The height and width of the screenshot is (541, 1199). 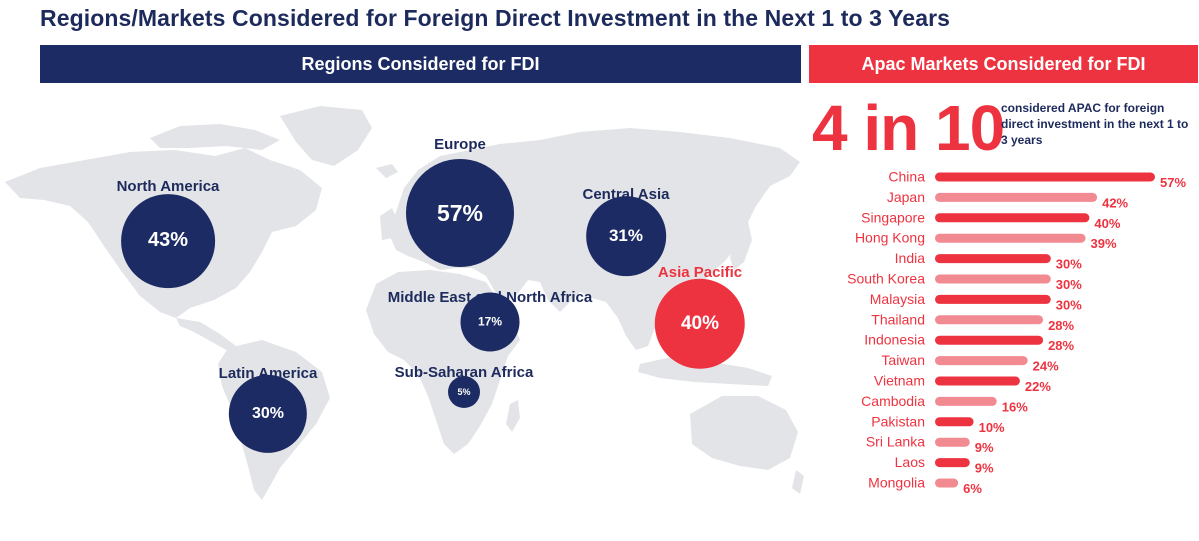 What do you see at coordinates (1038, 386) in the screenshot?
I see `bar-value-label: 22%` at bounding box center [1038, 386].